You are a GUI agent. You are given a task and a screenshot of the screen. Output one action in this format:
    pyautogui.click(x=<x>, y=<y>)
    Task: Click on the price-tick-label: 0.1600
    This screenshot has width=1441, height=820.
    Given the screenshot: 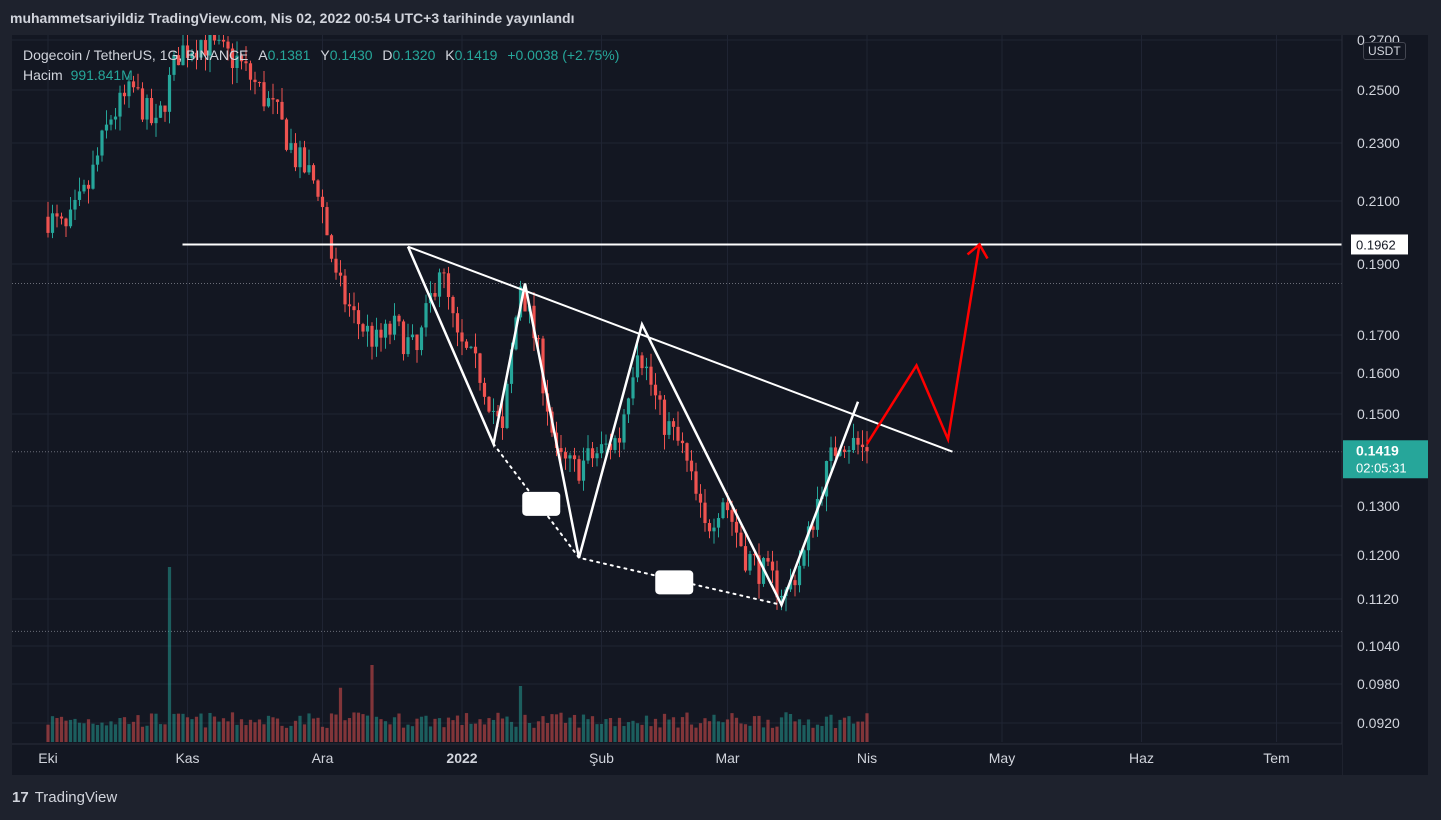 What is the action you would take?
    pyautogui.click(x=1378, y=373)
    